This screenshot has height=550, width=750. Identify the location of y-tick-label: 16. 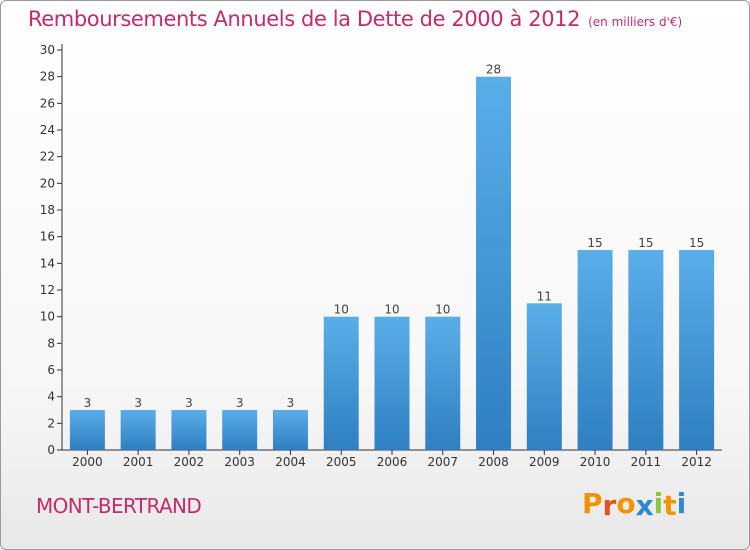
(47, 237).